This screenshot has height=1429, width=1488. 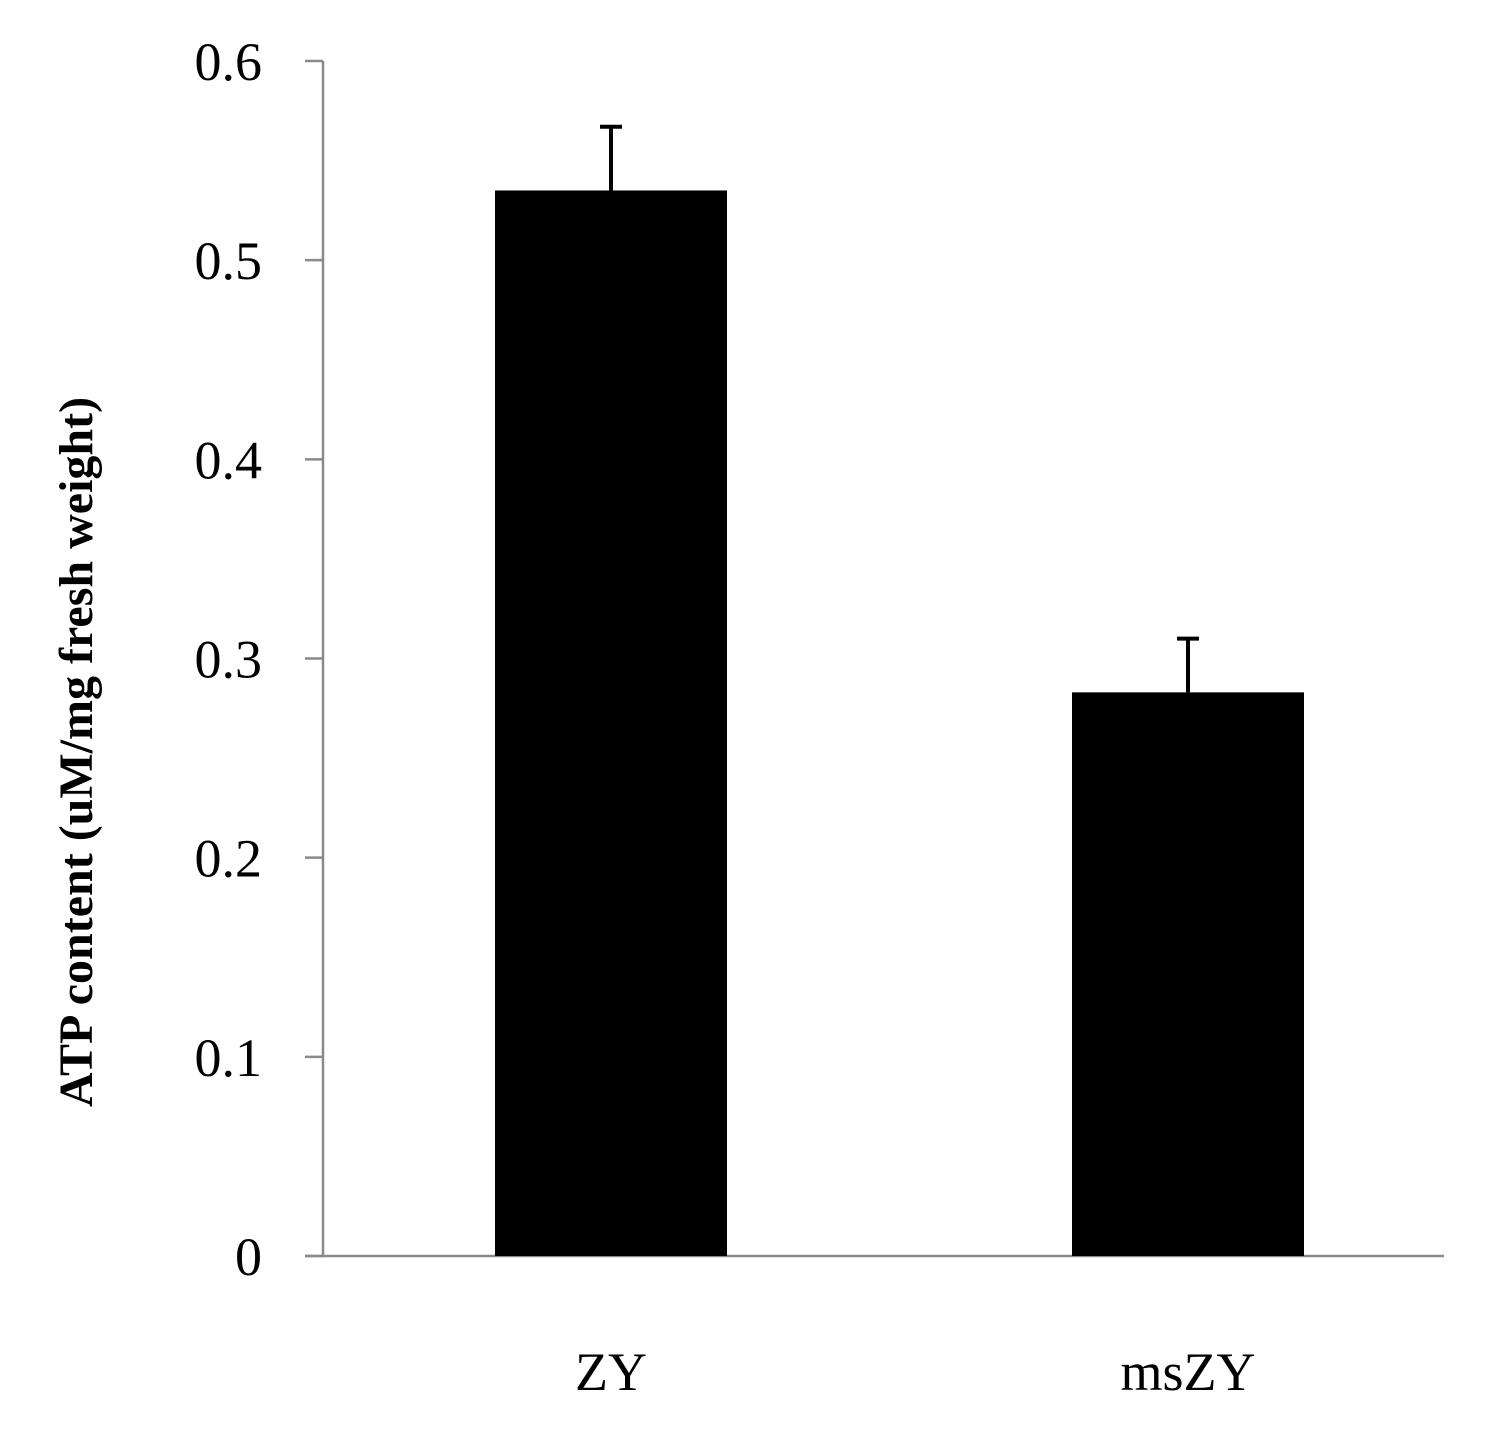 I want to click on bar-mszy, so click(x=1188, y=974).